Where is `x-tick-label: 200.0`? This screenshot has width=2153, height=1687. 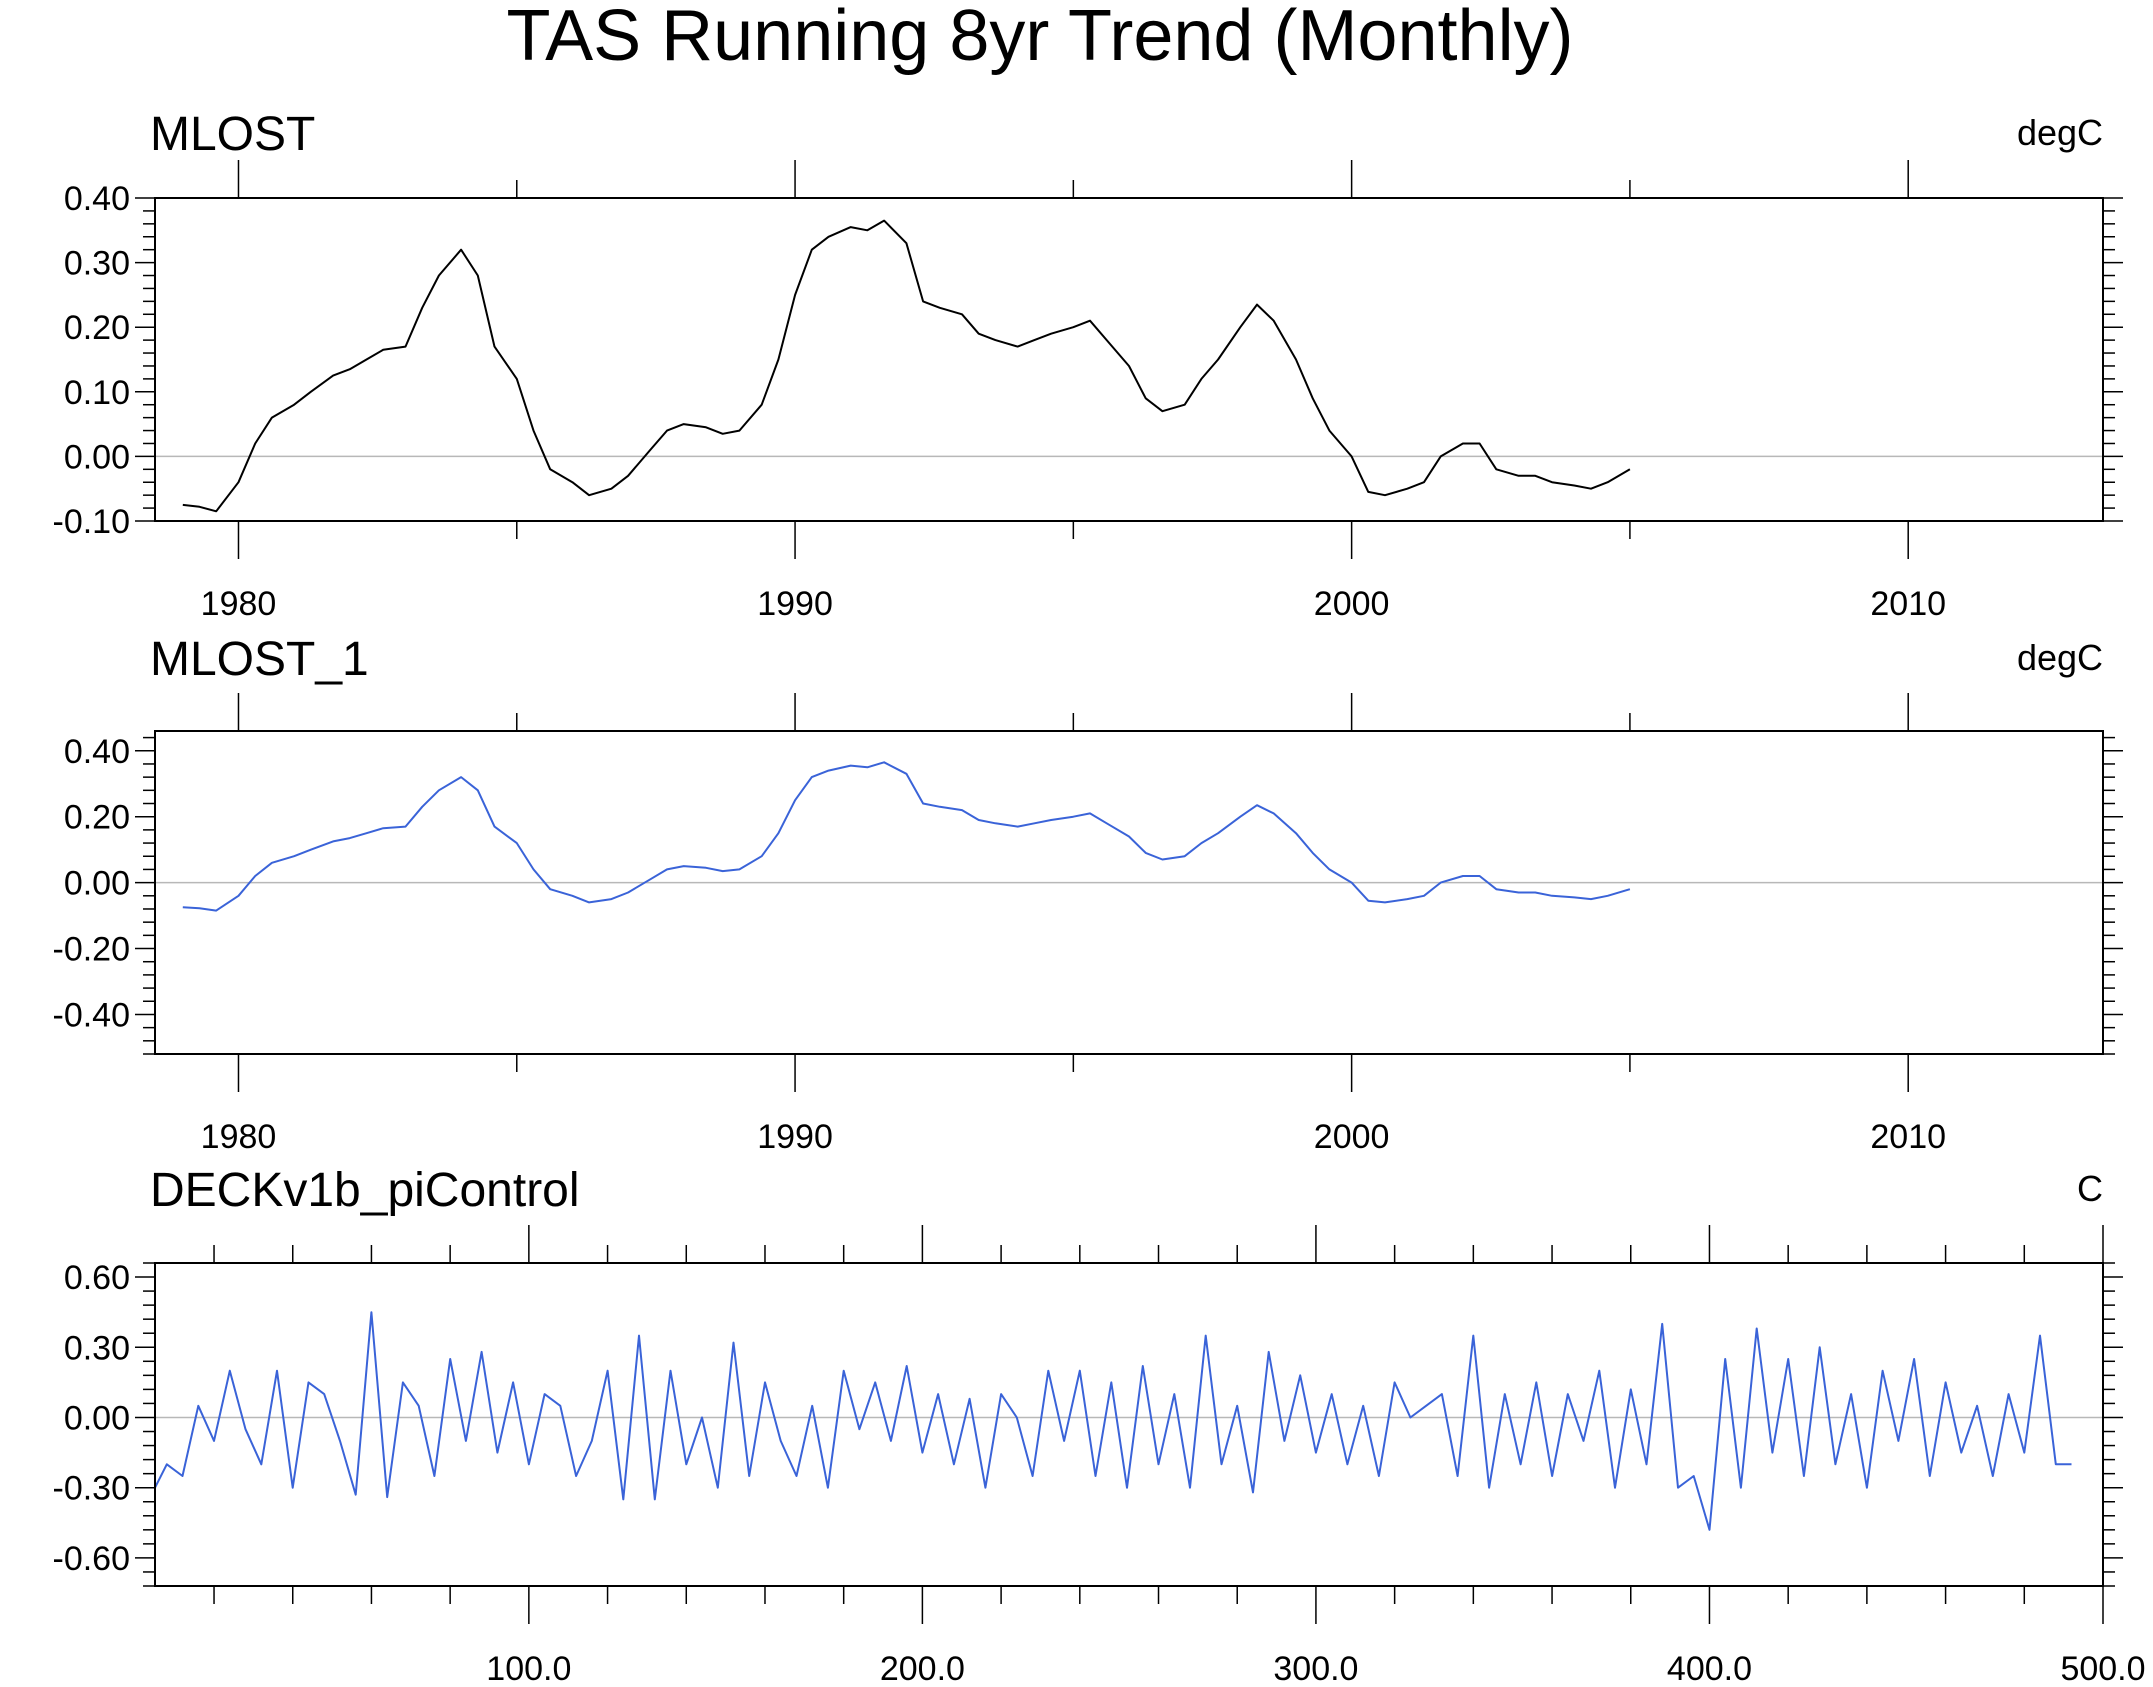
x-tick-label: 200.0 is located at coordinates (922, 1668).